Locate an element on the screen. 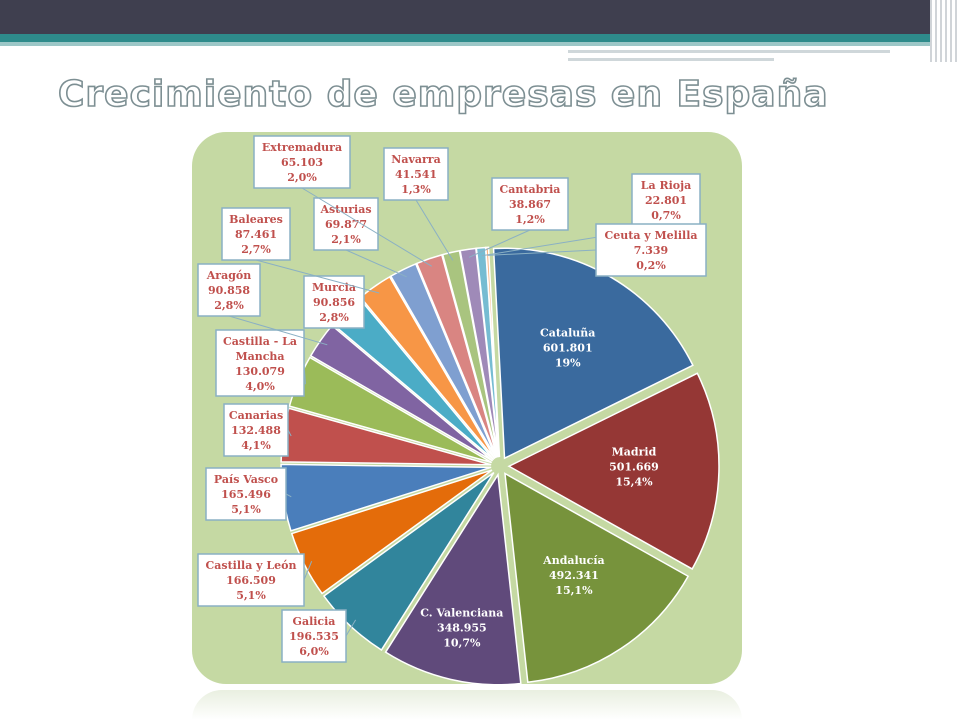 The width and height of the screenshot is (960, 720). callout-label-10: Murcia 90.856 2,8% is located at coordinates (334, 302).